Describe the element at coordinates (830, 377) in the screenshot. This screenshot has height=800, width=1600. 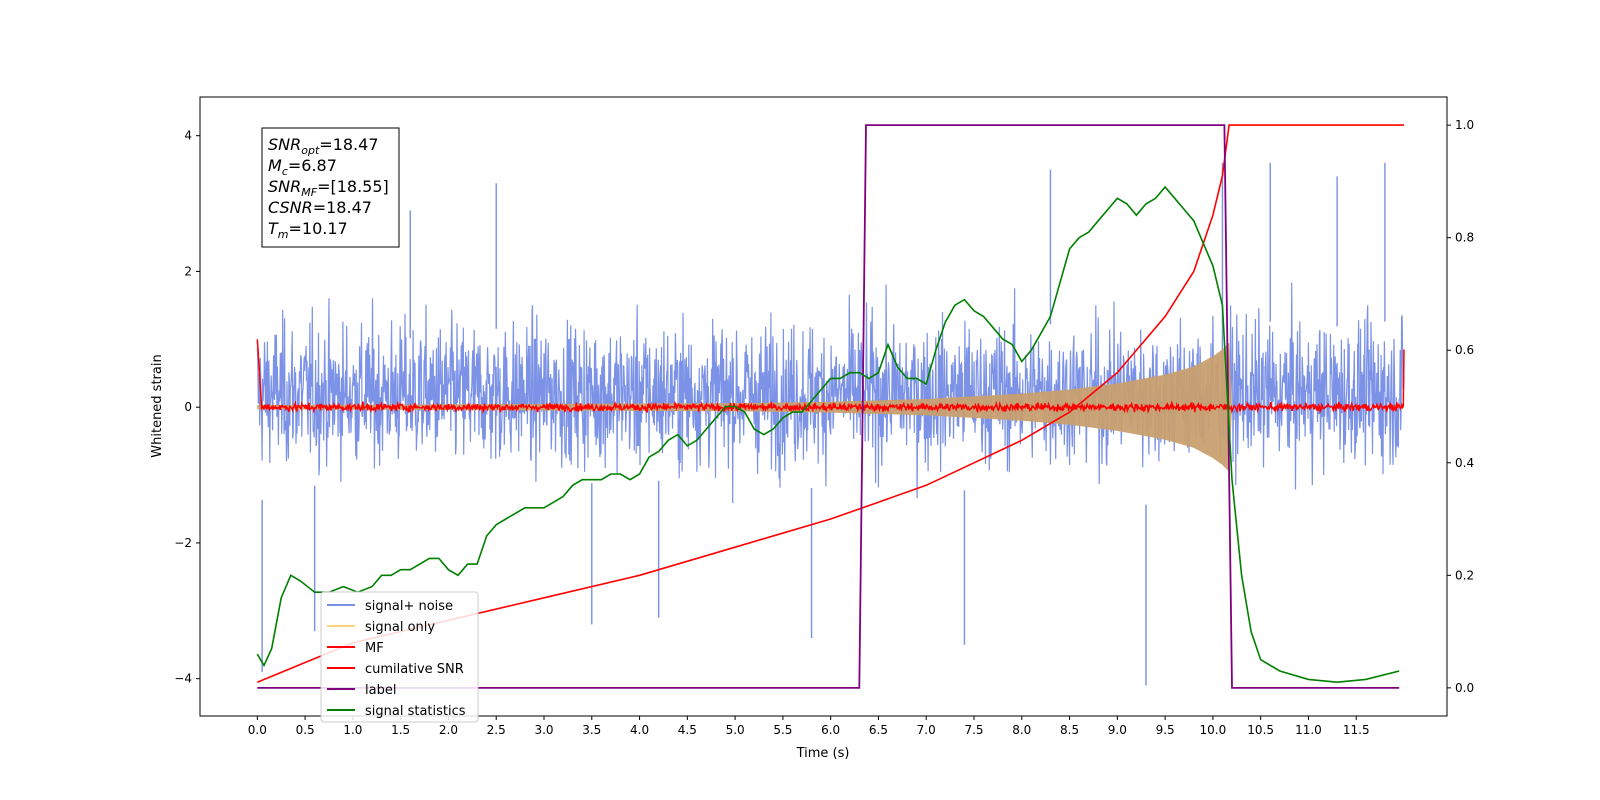
I see `series-mf` at that location.